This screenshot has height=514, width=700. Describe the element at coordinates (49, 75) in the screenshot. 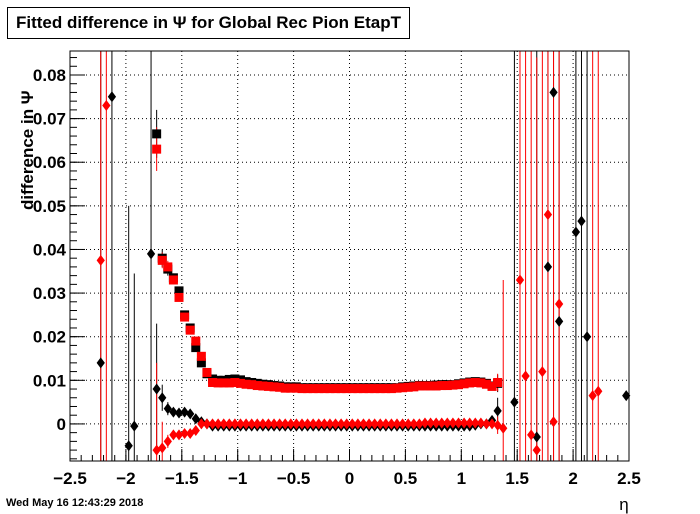

I see `y-tick-label: 0.08` at that location.